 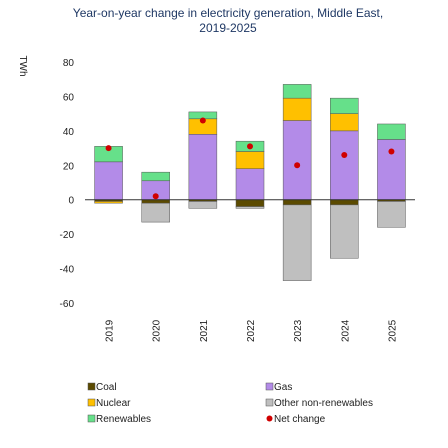 What do you see at coordinates (392, 330) in the screenshot?
I see `x-tick-label: 2025` at bounding box center [392, 330].